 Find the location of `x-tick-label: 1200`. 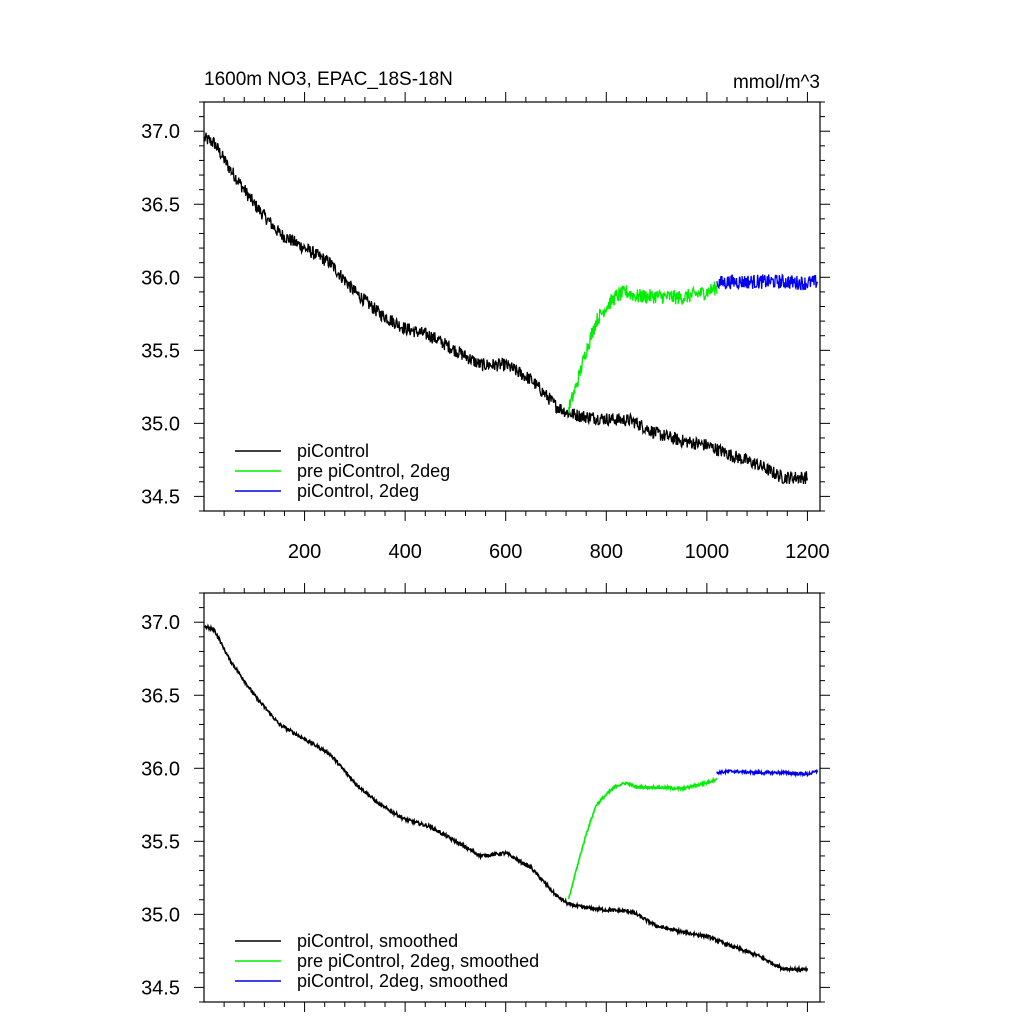

x-tick-label: 1200 is located at coordinates (807, 552).